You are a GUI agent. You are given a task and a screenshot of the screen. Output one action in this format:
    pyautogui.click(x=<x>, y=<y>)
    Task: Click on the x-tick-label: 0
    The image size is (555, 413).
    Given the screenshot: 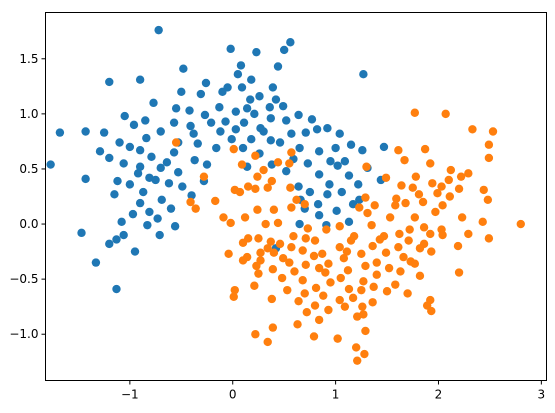 What is the action you would take?
    pyautogui.click(x=233, y=395)
    